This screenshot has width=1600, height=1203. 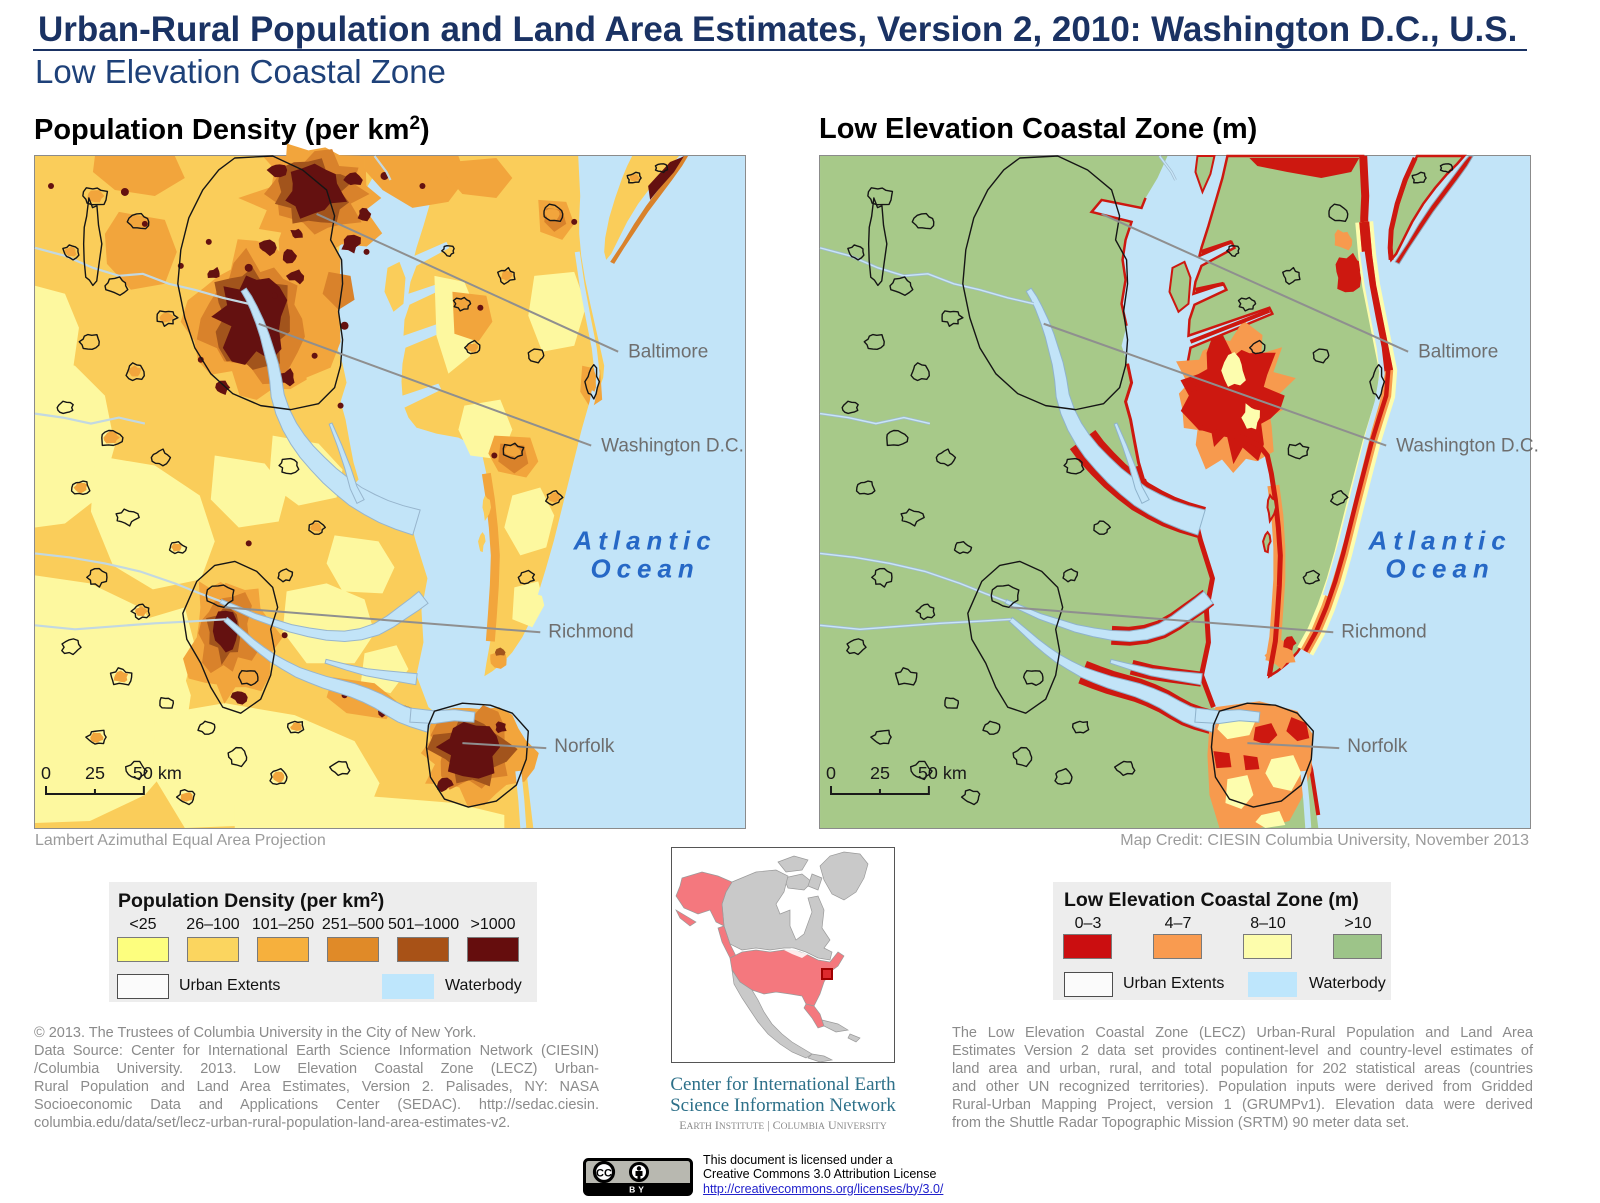 I want to click on svg-text: CC, so click(x=604, y=1174).